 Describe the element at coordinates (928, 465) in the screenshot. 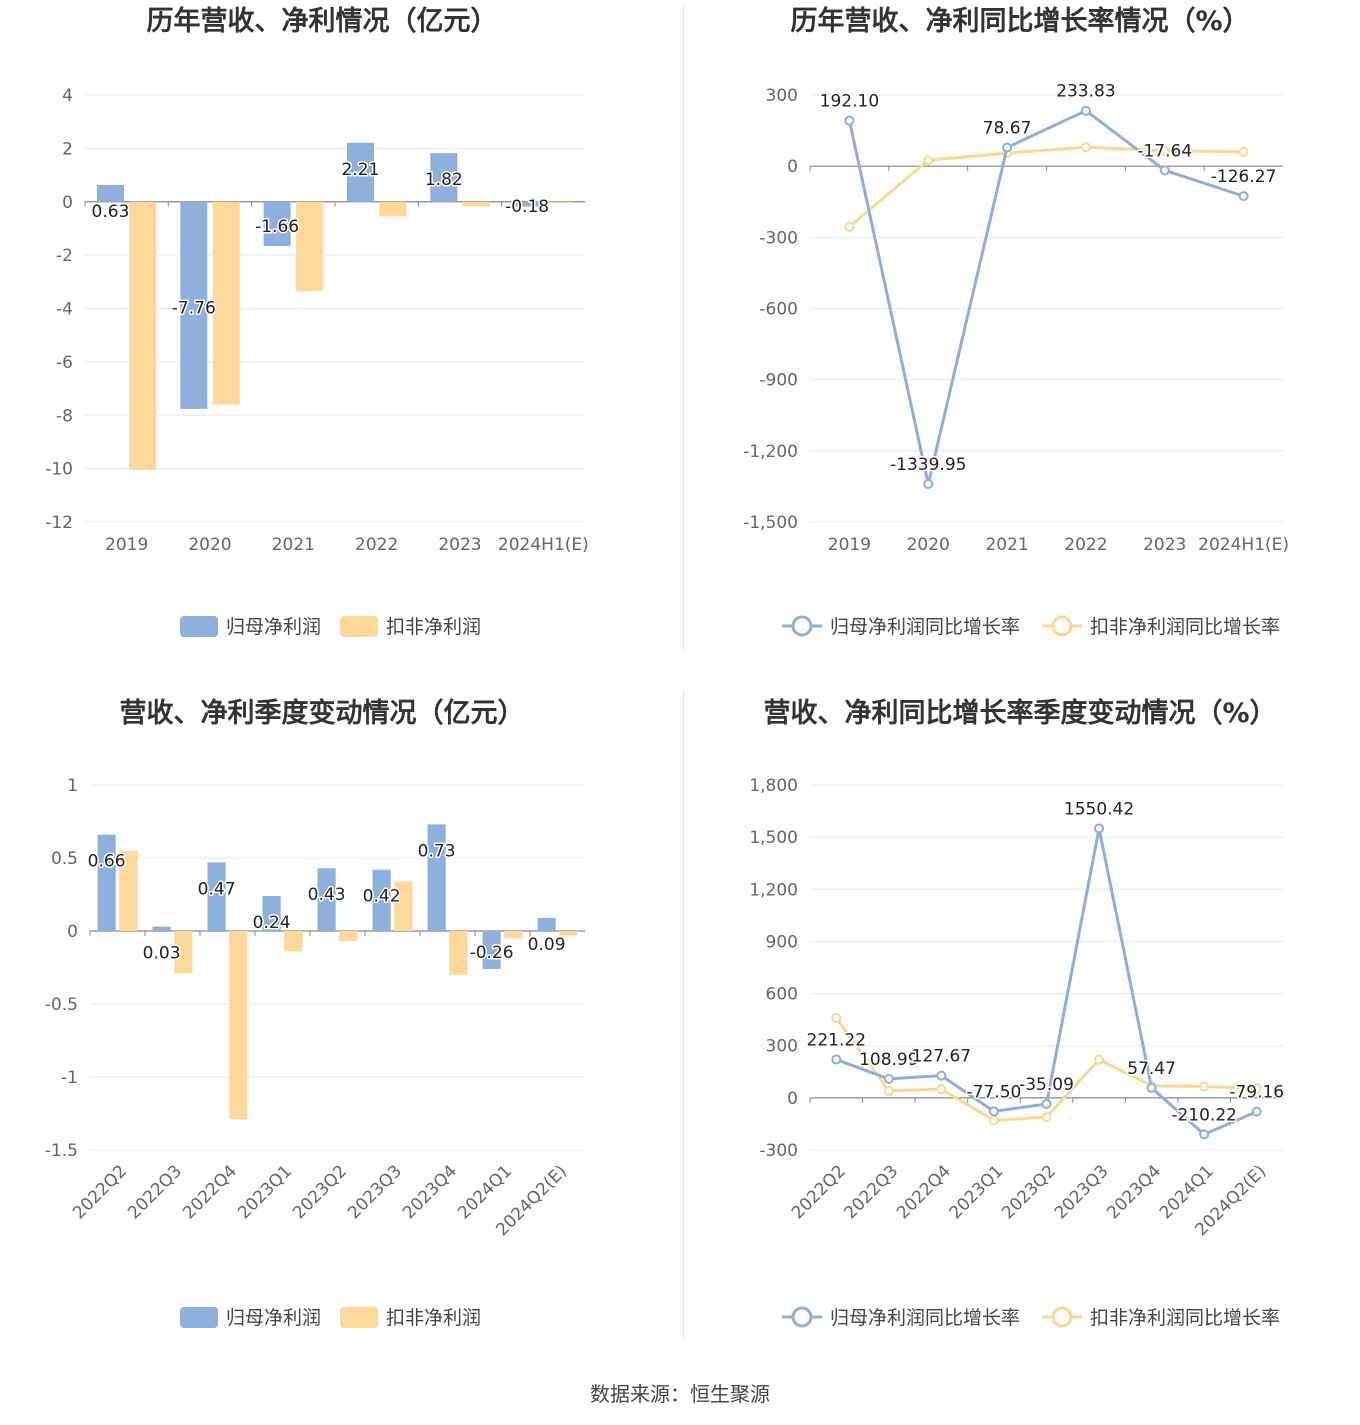

I see `data-label: -1339.95` at that location.